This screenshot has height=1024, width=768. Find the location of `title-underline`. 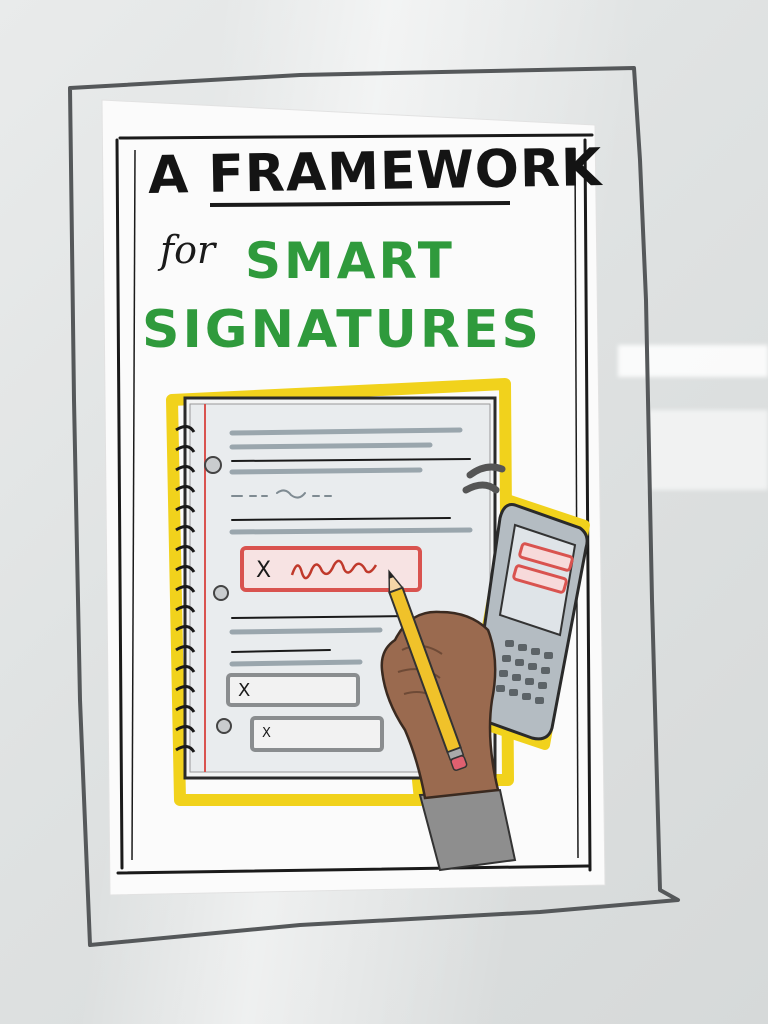

title-underline is located at coordinates (360, 204).